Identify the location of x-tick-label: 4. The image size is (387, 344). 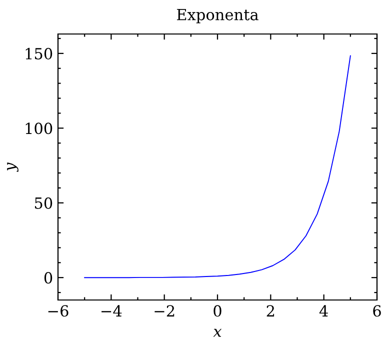
(323, 310).